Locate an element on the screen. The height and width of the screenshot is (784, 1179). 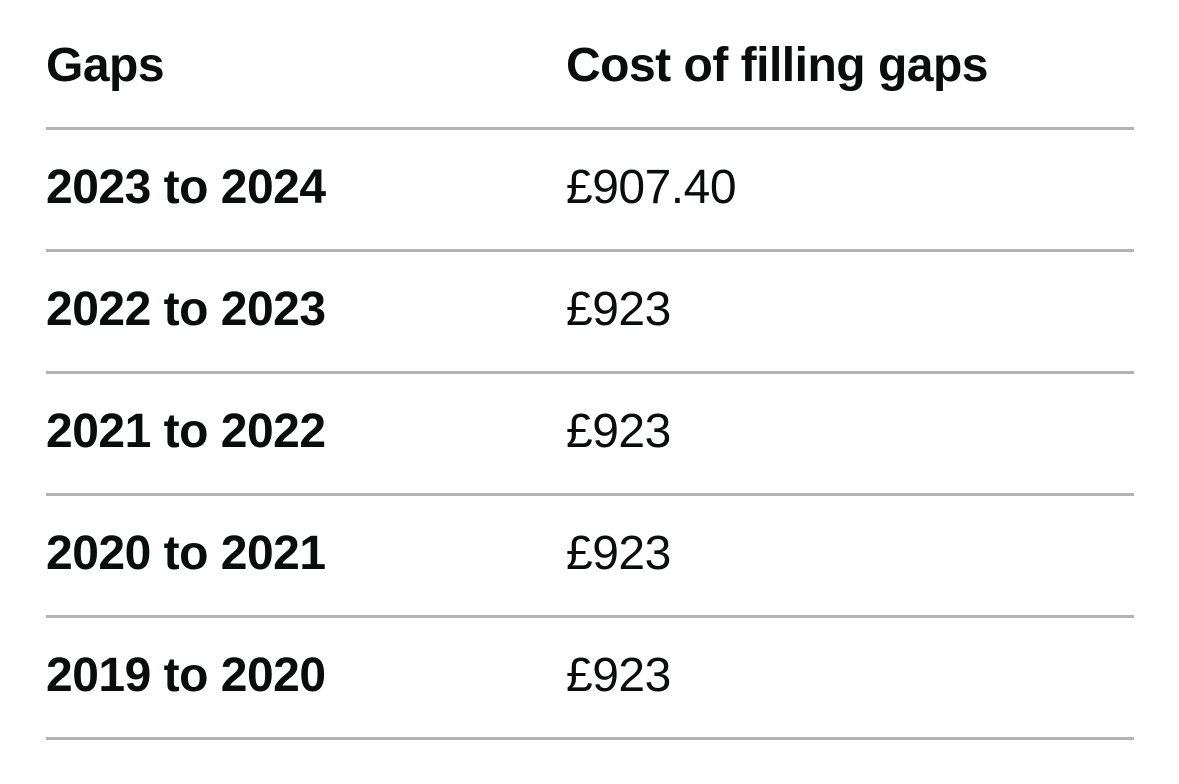
table-row: 2019 to 2020 £923 is located at coordinates (590, 678).